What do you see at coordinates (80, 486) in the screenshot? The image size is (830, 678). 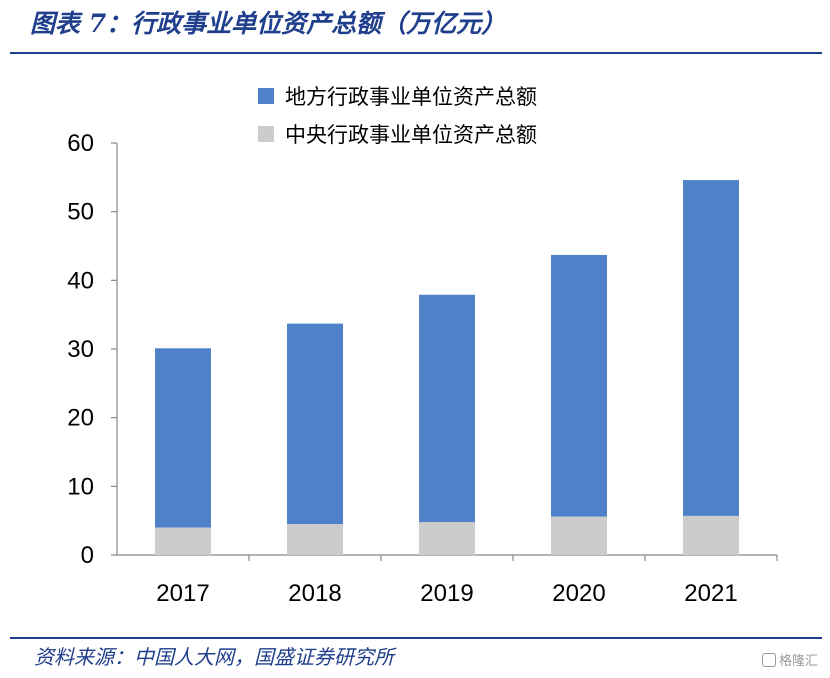 I see `y-tick-label: 10` at bounding box center [80, 486].